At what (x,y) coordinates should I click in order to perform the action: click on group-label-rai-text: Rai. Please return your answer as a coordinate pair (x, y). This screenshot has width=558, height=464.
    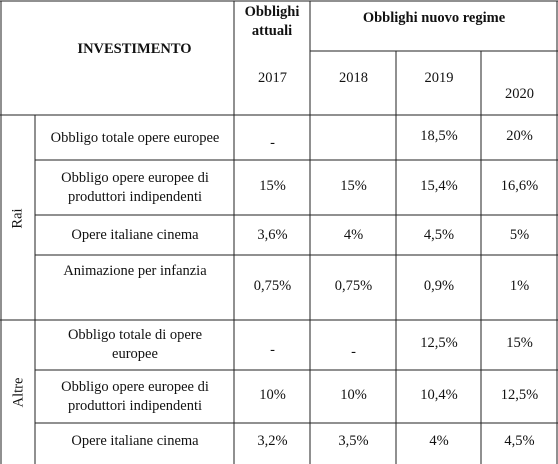
    Looking at the image, I should click on (17, 218).